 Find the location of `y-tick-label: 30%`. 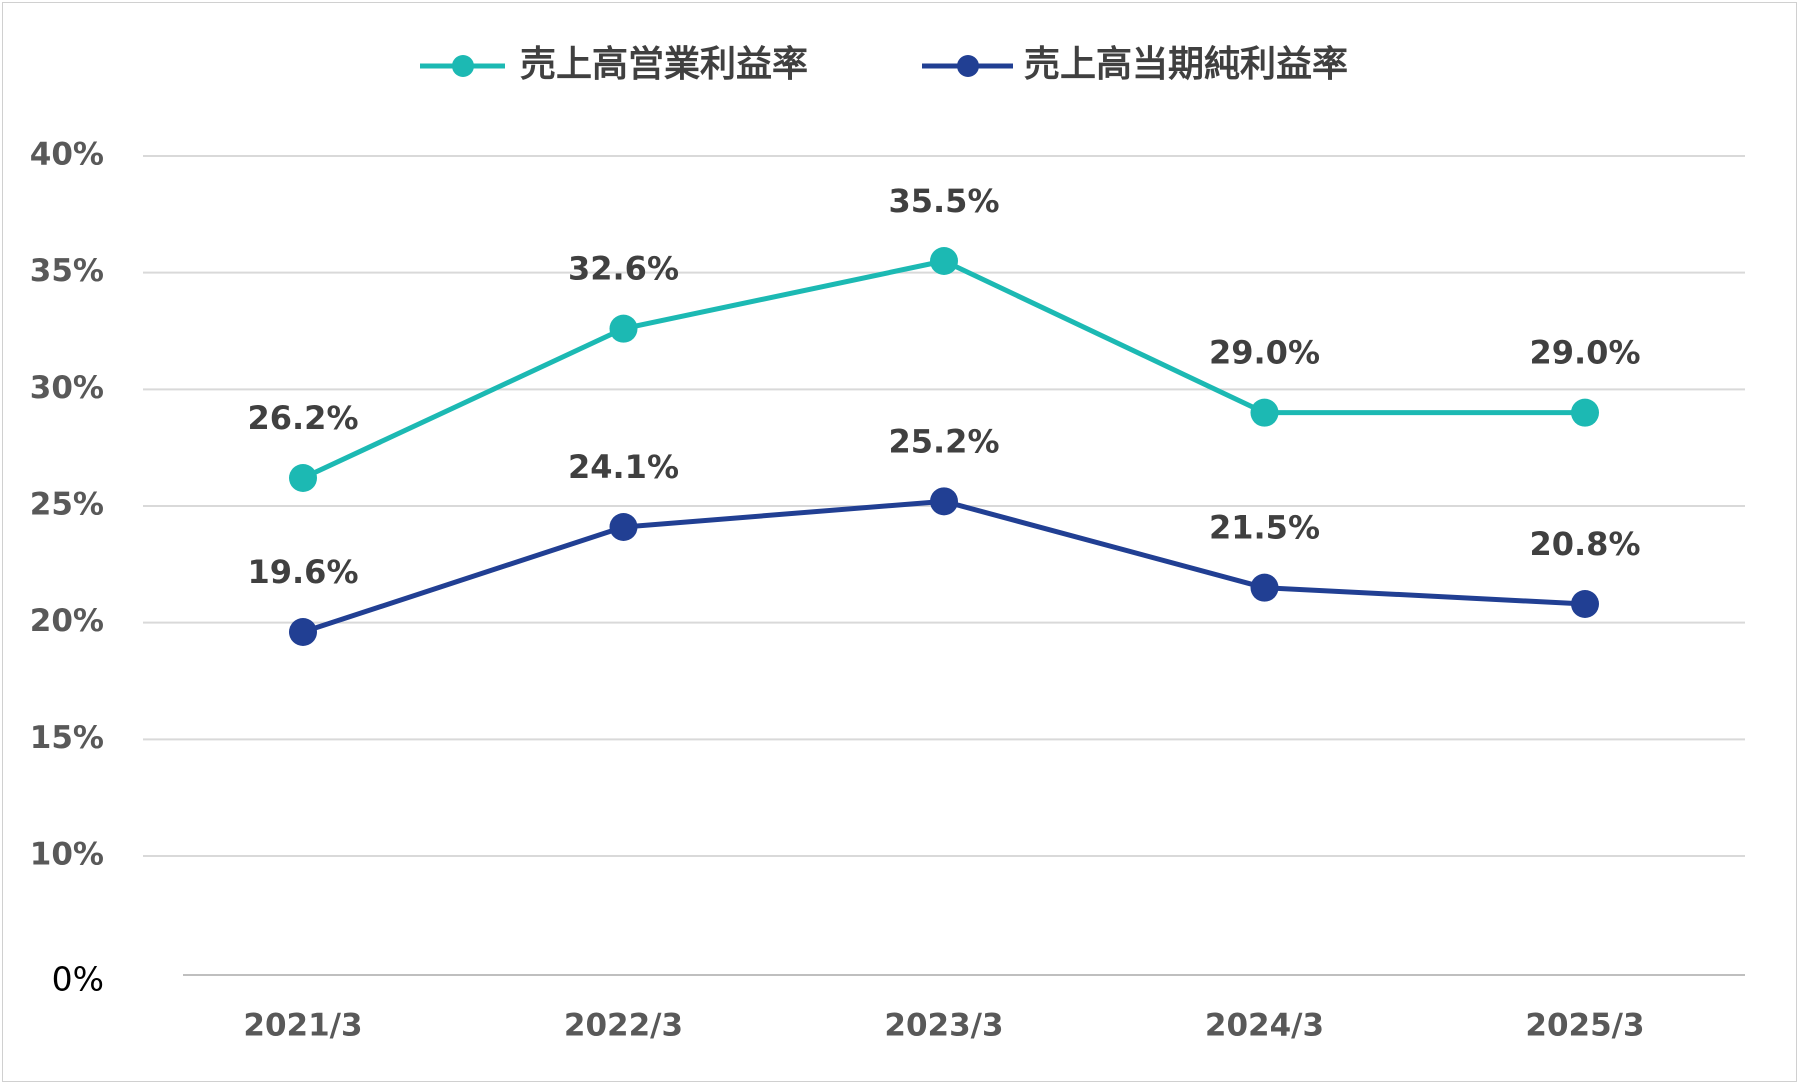

y-tick-label: 30% is located at coordinates (67, 388).